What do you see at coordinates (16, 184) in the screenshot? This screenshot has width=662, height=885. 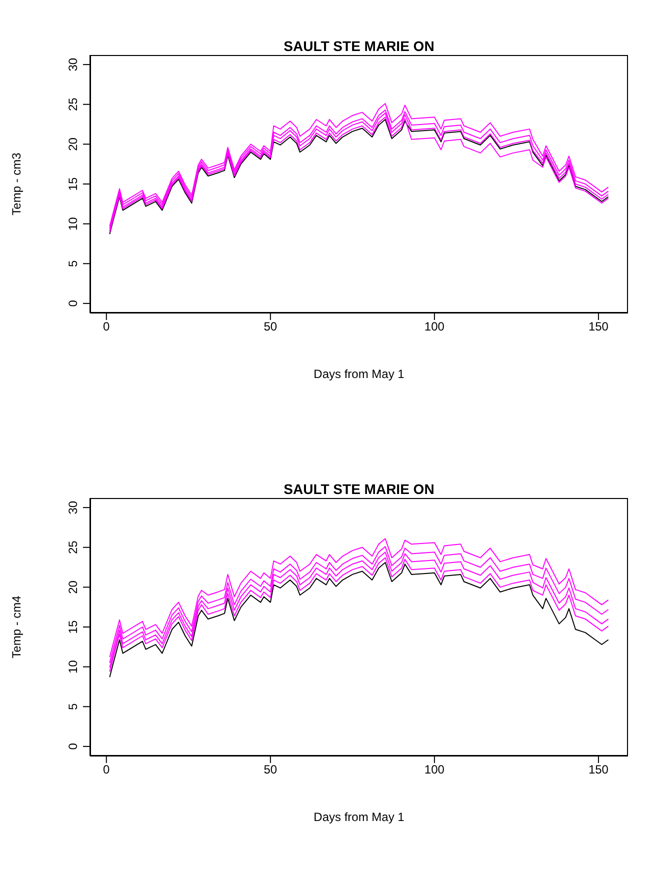 I see `y-axis-title: Temp - cm3` at bounding box center [16, 184].